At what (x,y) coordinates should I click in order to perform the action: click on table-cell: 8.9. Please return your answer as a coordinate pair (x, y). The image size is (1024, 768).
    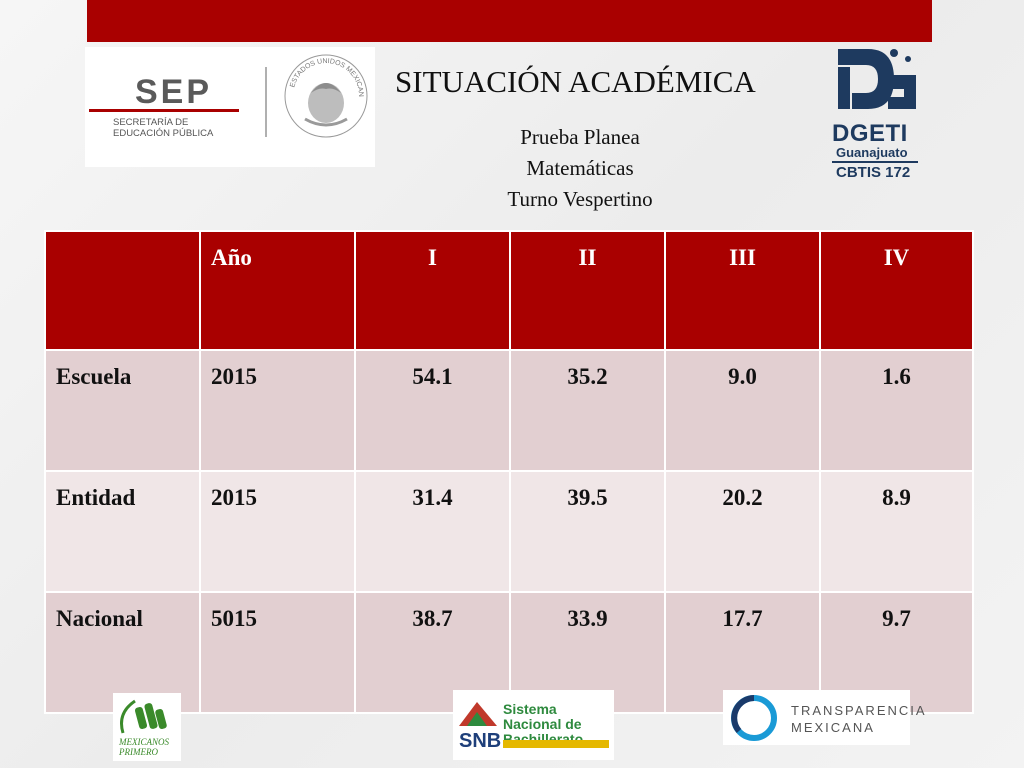
    Looking at the image, I should click on (896, 531).